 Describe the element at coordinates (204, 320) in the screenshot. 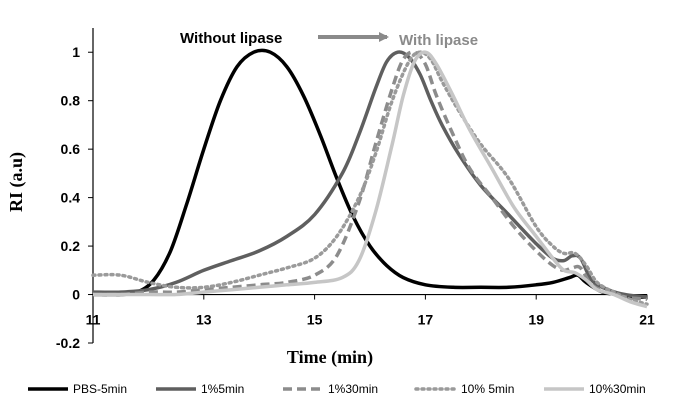

I see `x-tick-label: 13` at that location.